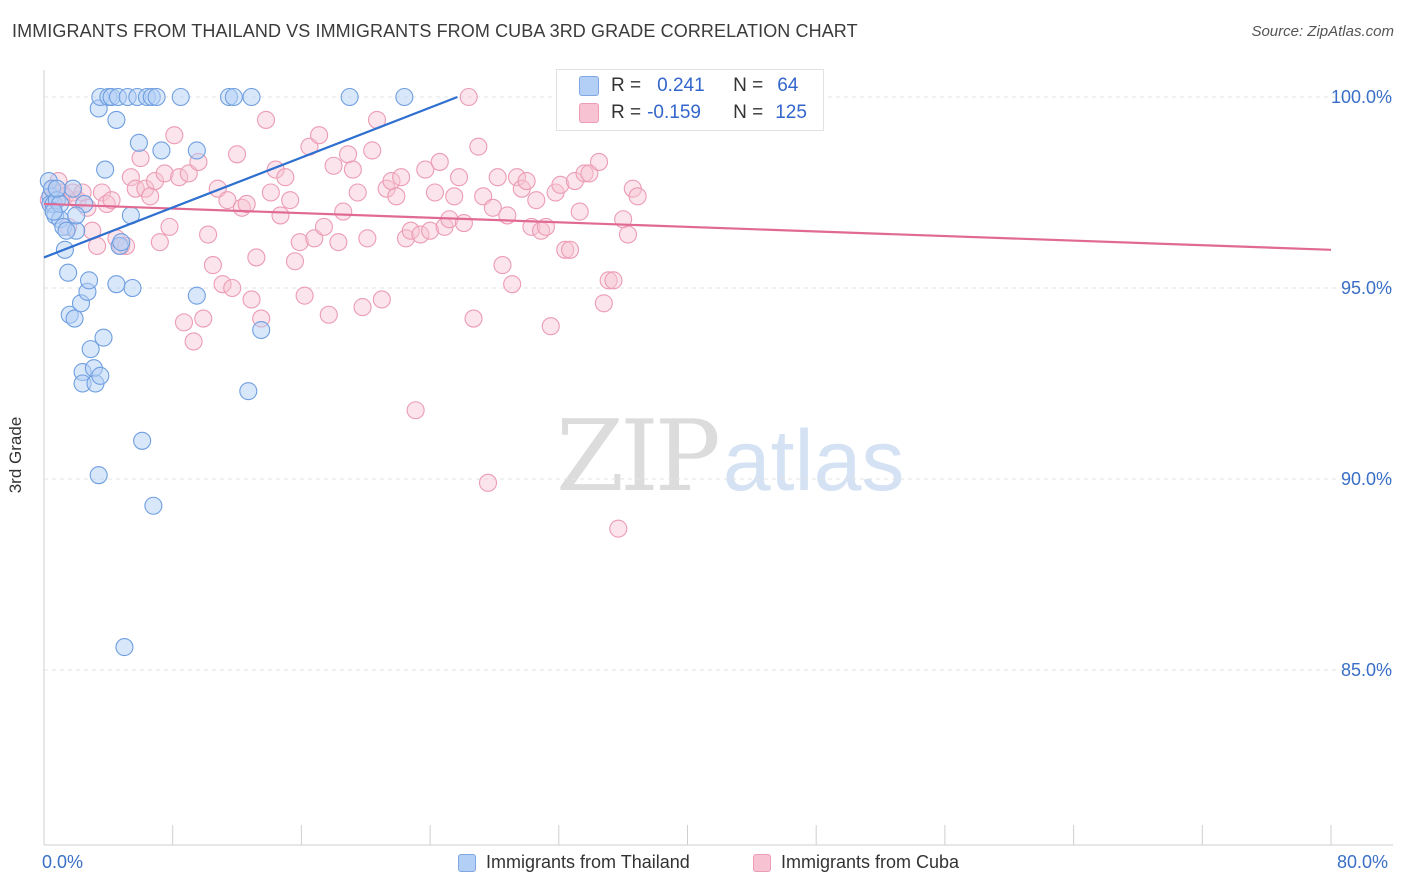  I want to click on thailand-swatch, so click(589, 86).